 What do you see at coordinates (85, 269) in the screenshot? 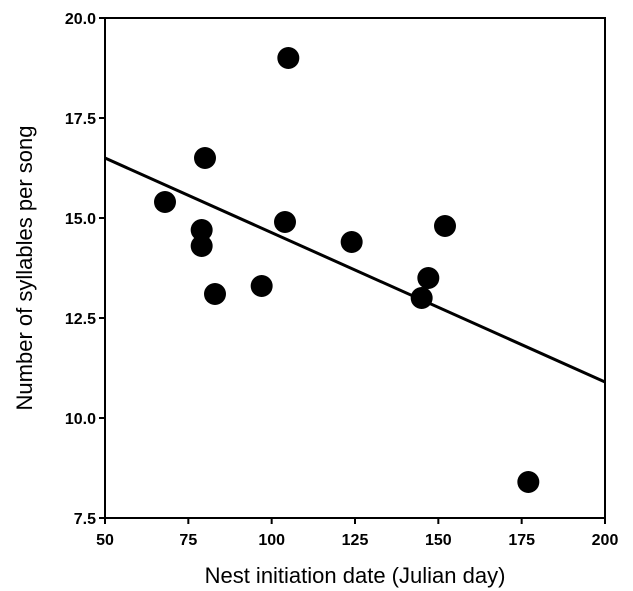
I see `y-axis-ticks: 7.5 10.0 12.5 15.0 17.5 20.0` at bounding box center [85, 269].